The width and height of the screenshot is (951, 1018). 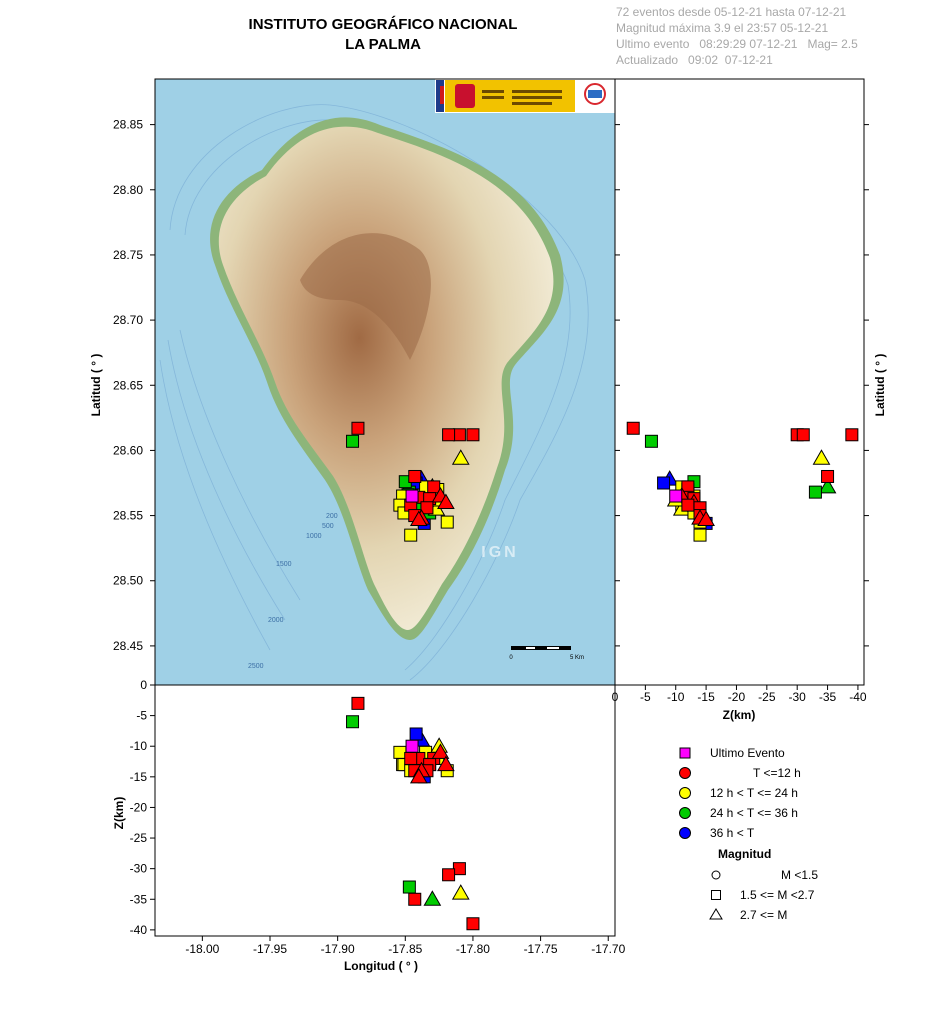 I want to click on legend-magnitude-title: Magnitud, so click(x=744, y=854).